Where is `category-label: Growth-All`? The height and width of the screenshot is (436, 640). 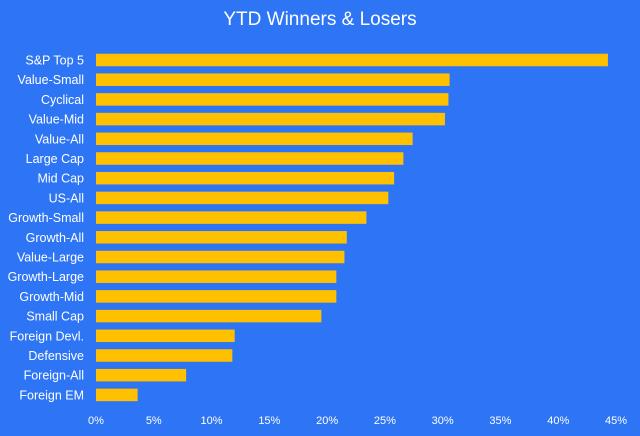
category-label: Growth-All is located at coordinates (55, 238).